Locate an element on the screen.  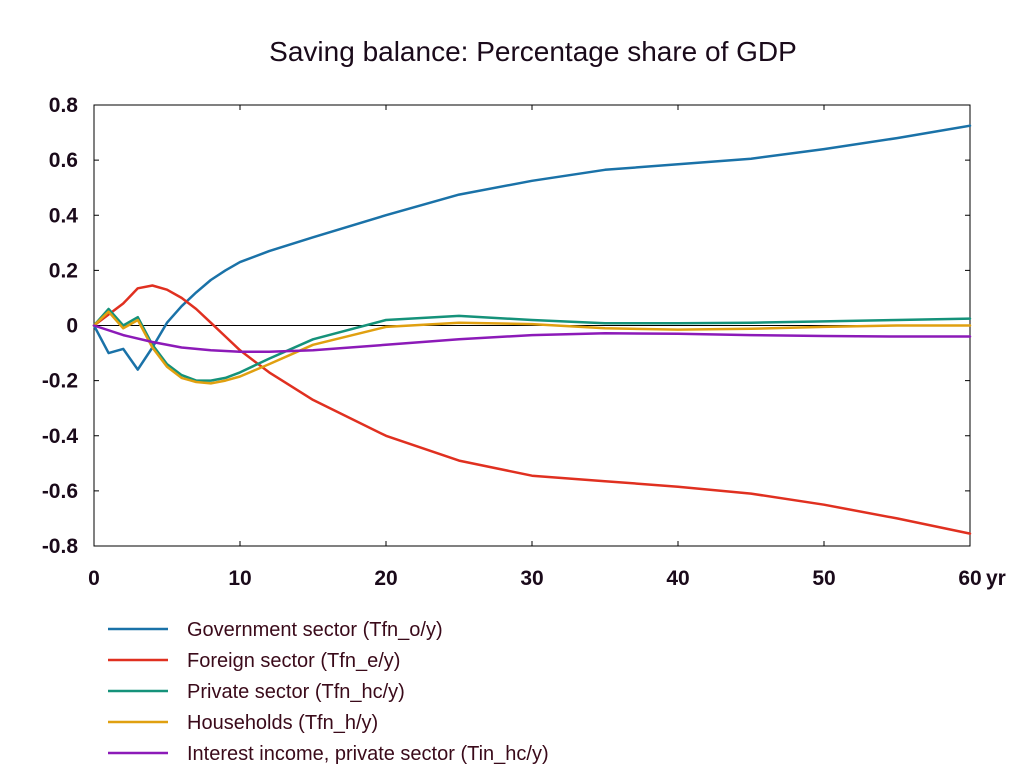
legend-label-2: Foreign sector (Tfn_e/y) is located at coordinates (293, 661).